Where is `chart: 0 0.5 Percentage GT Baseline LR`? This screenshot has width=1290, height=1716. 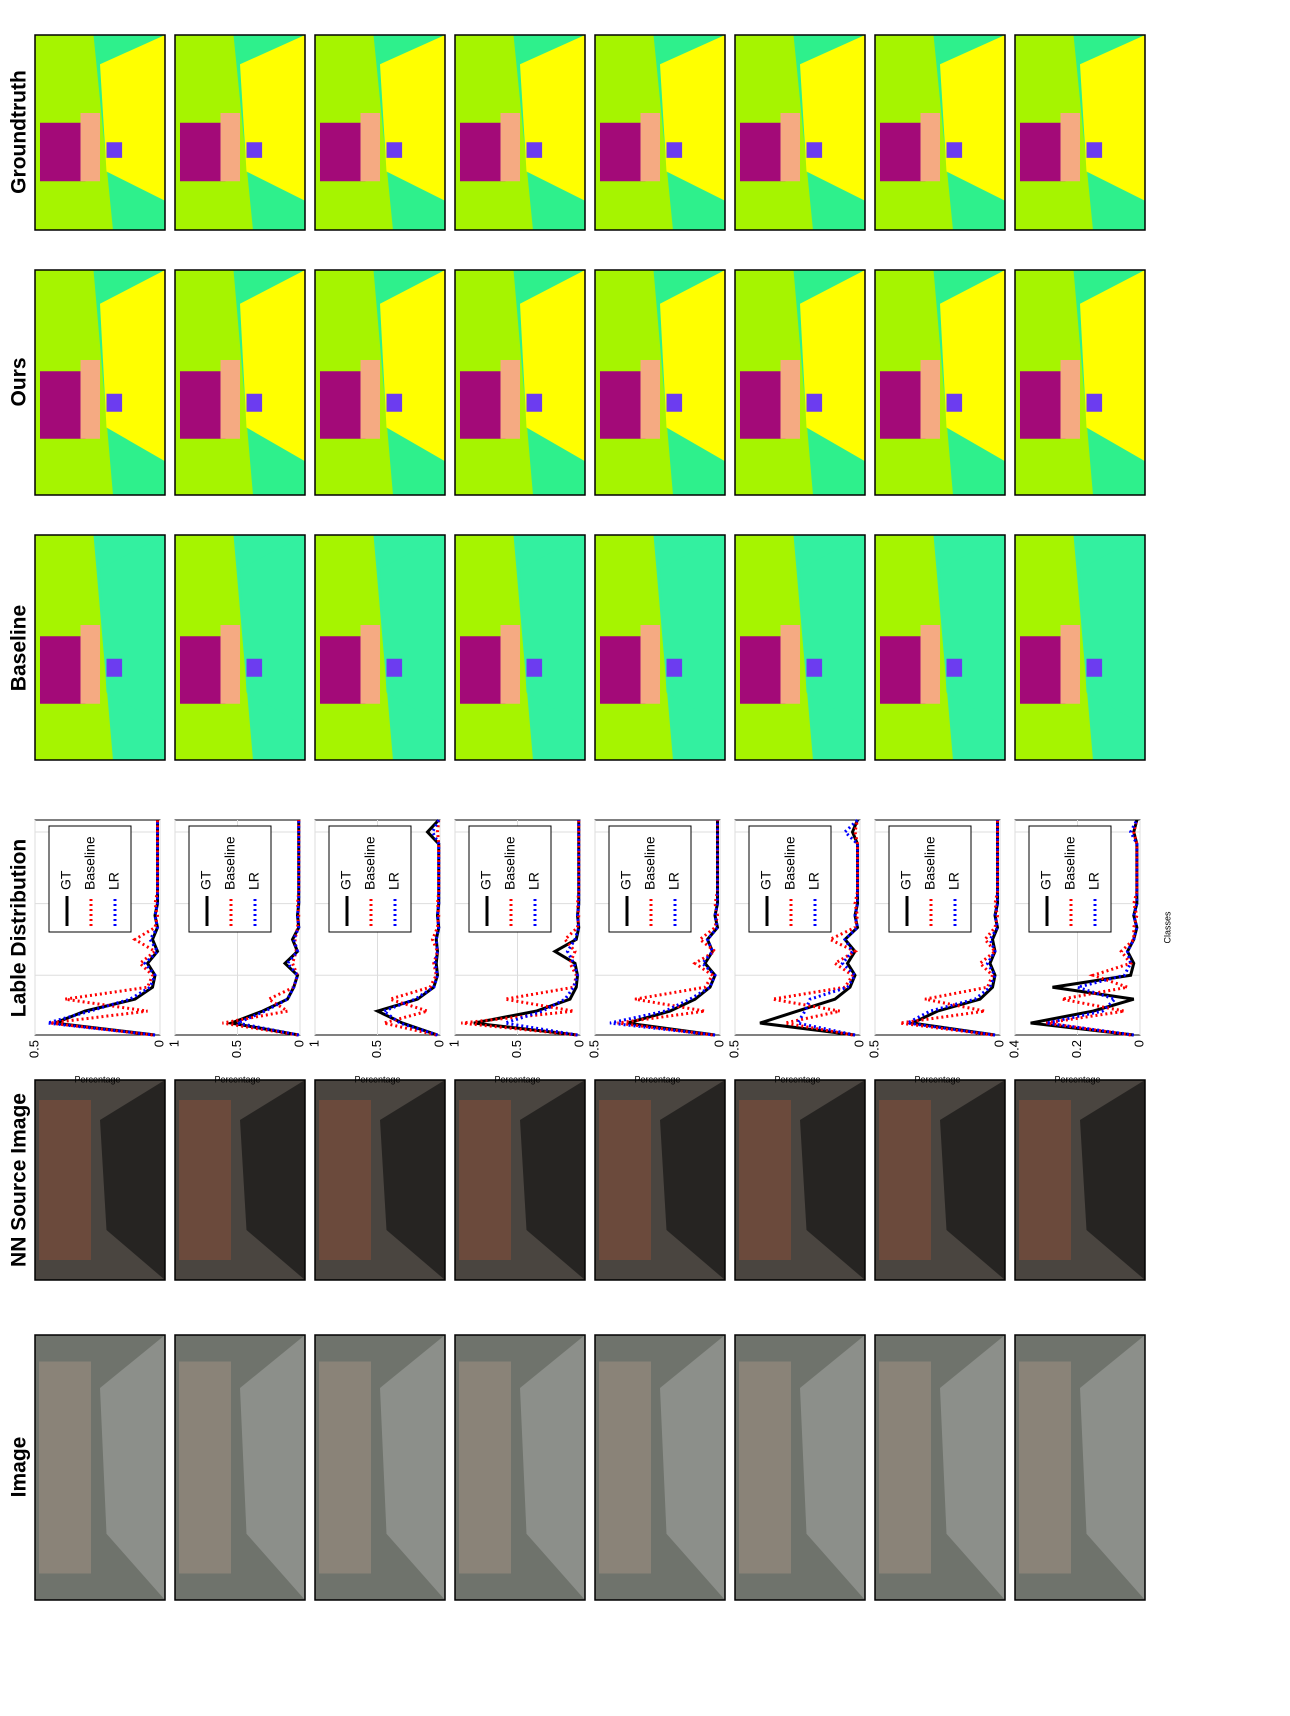 chart: 0 0.5 Percentage GT Baseline LR is located at coordinates (936, 951).